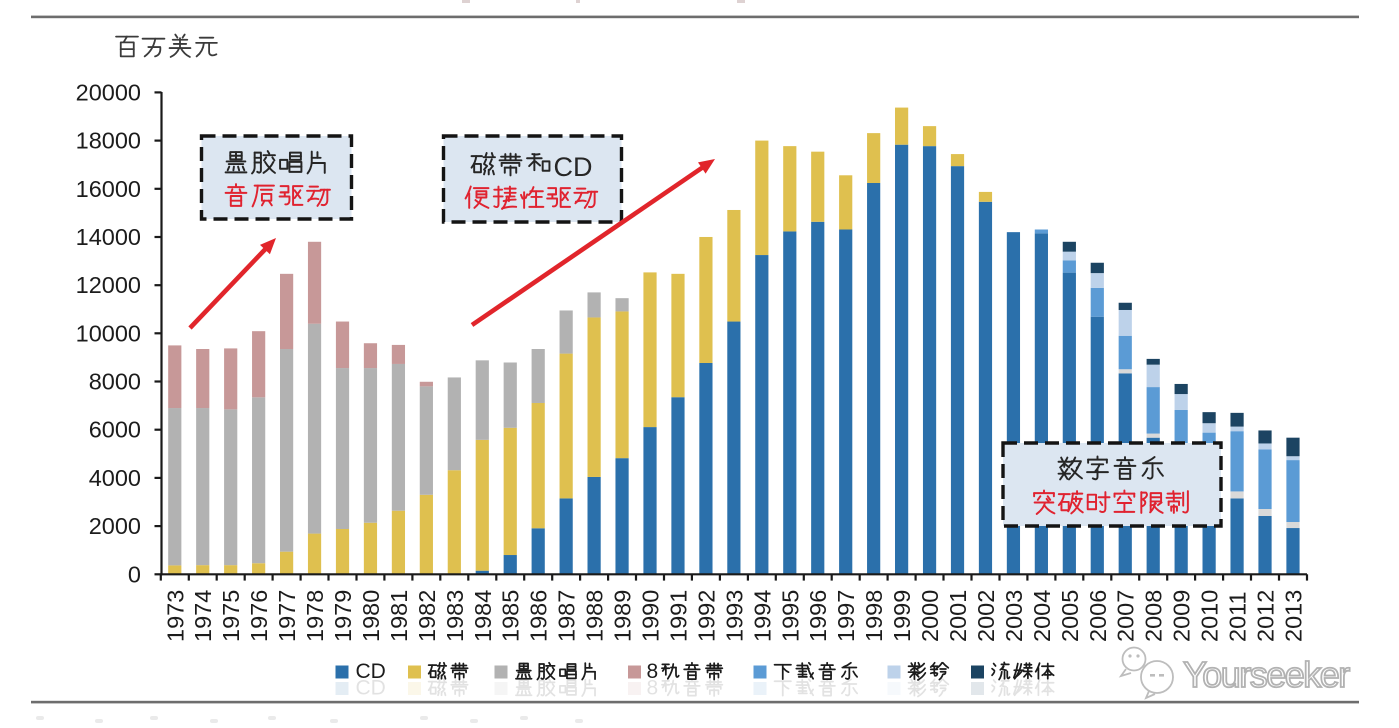 The width and height of the screenshot is (1399, 728). Describe the element at coordinates (134, 574) in the screenshot. I see `svg-text: 0` at that location.